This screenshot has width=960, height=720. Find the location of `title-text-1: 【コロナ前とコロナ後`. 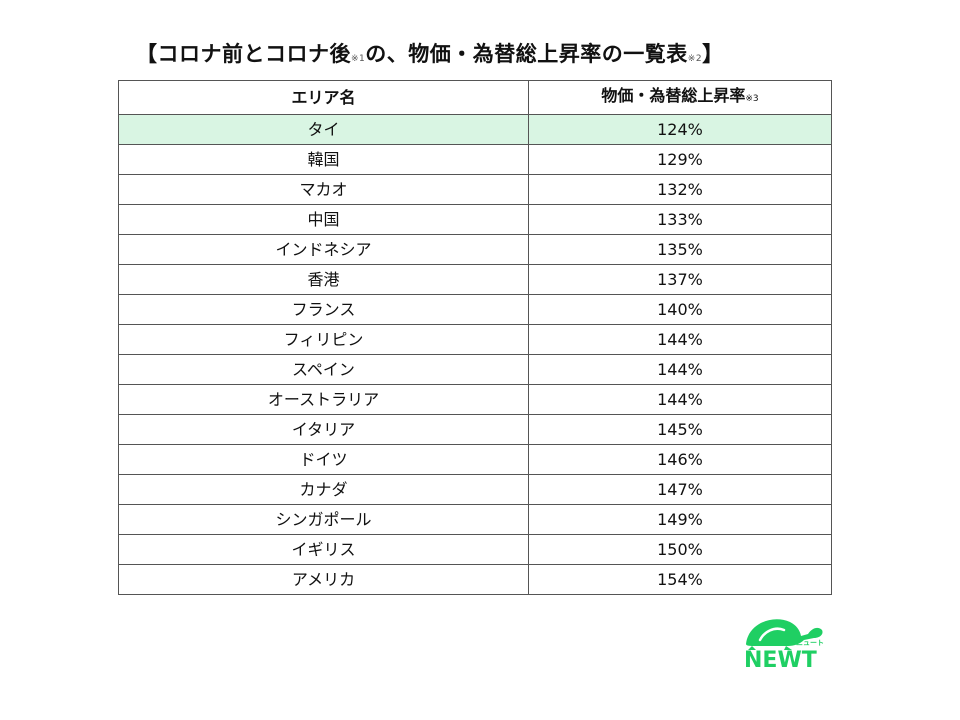

title-text-1: 【コロナ前とコロナ後 is located at coordinates (243, 54).